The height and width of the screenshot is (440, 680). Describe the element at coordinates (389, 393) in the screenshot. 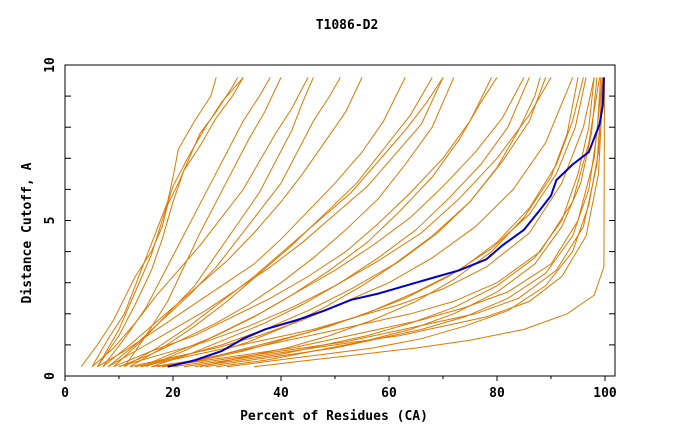

I see `x-tick-label: 60` at that location.